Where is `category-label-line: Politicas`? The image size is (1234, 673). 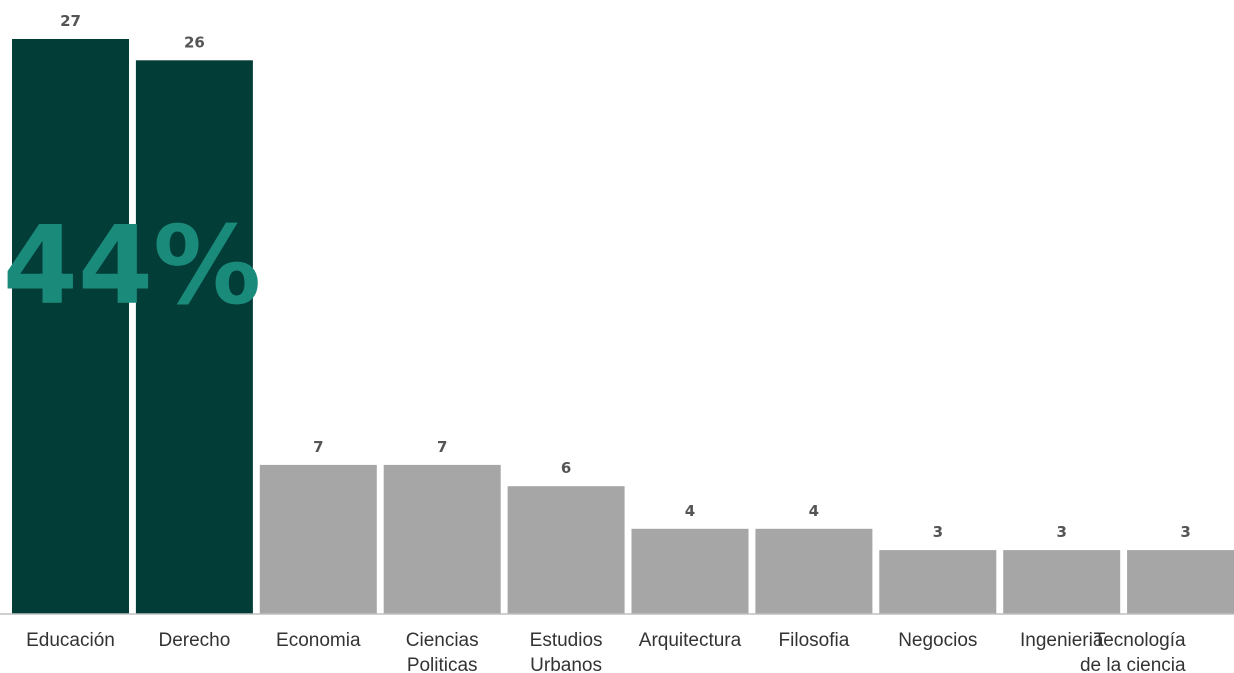
category-label-line: Politicas is located at coordinates (442, 664).